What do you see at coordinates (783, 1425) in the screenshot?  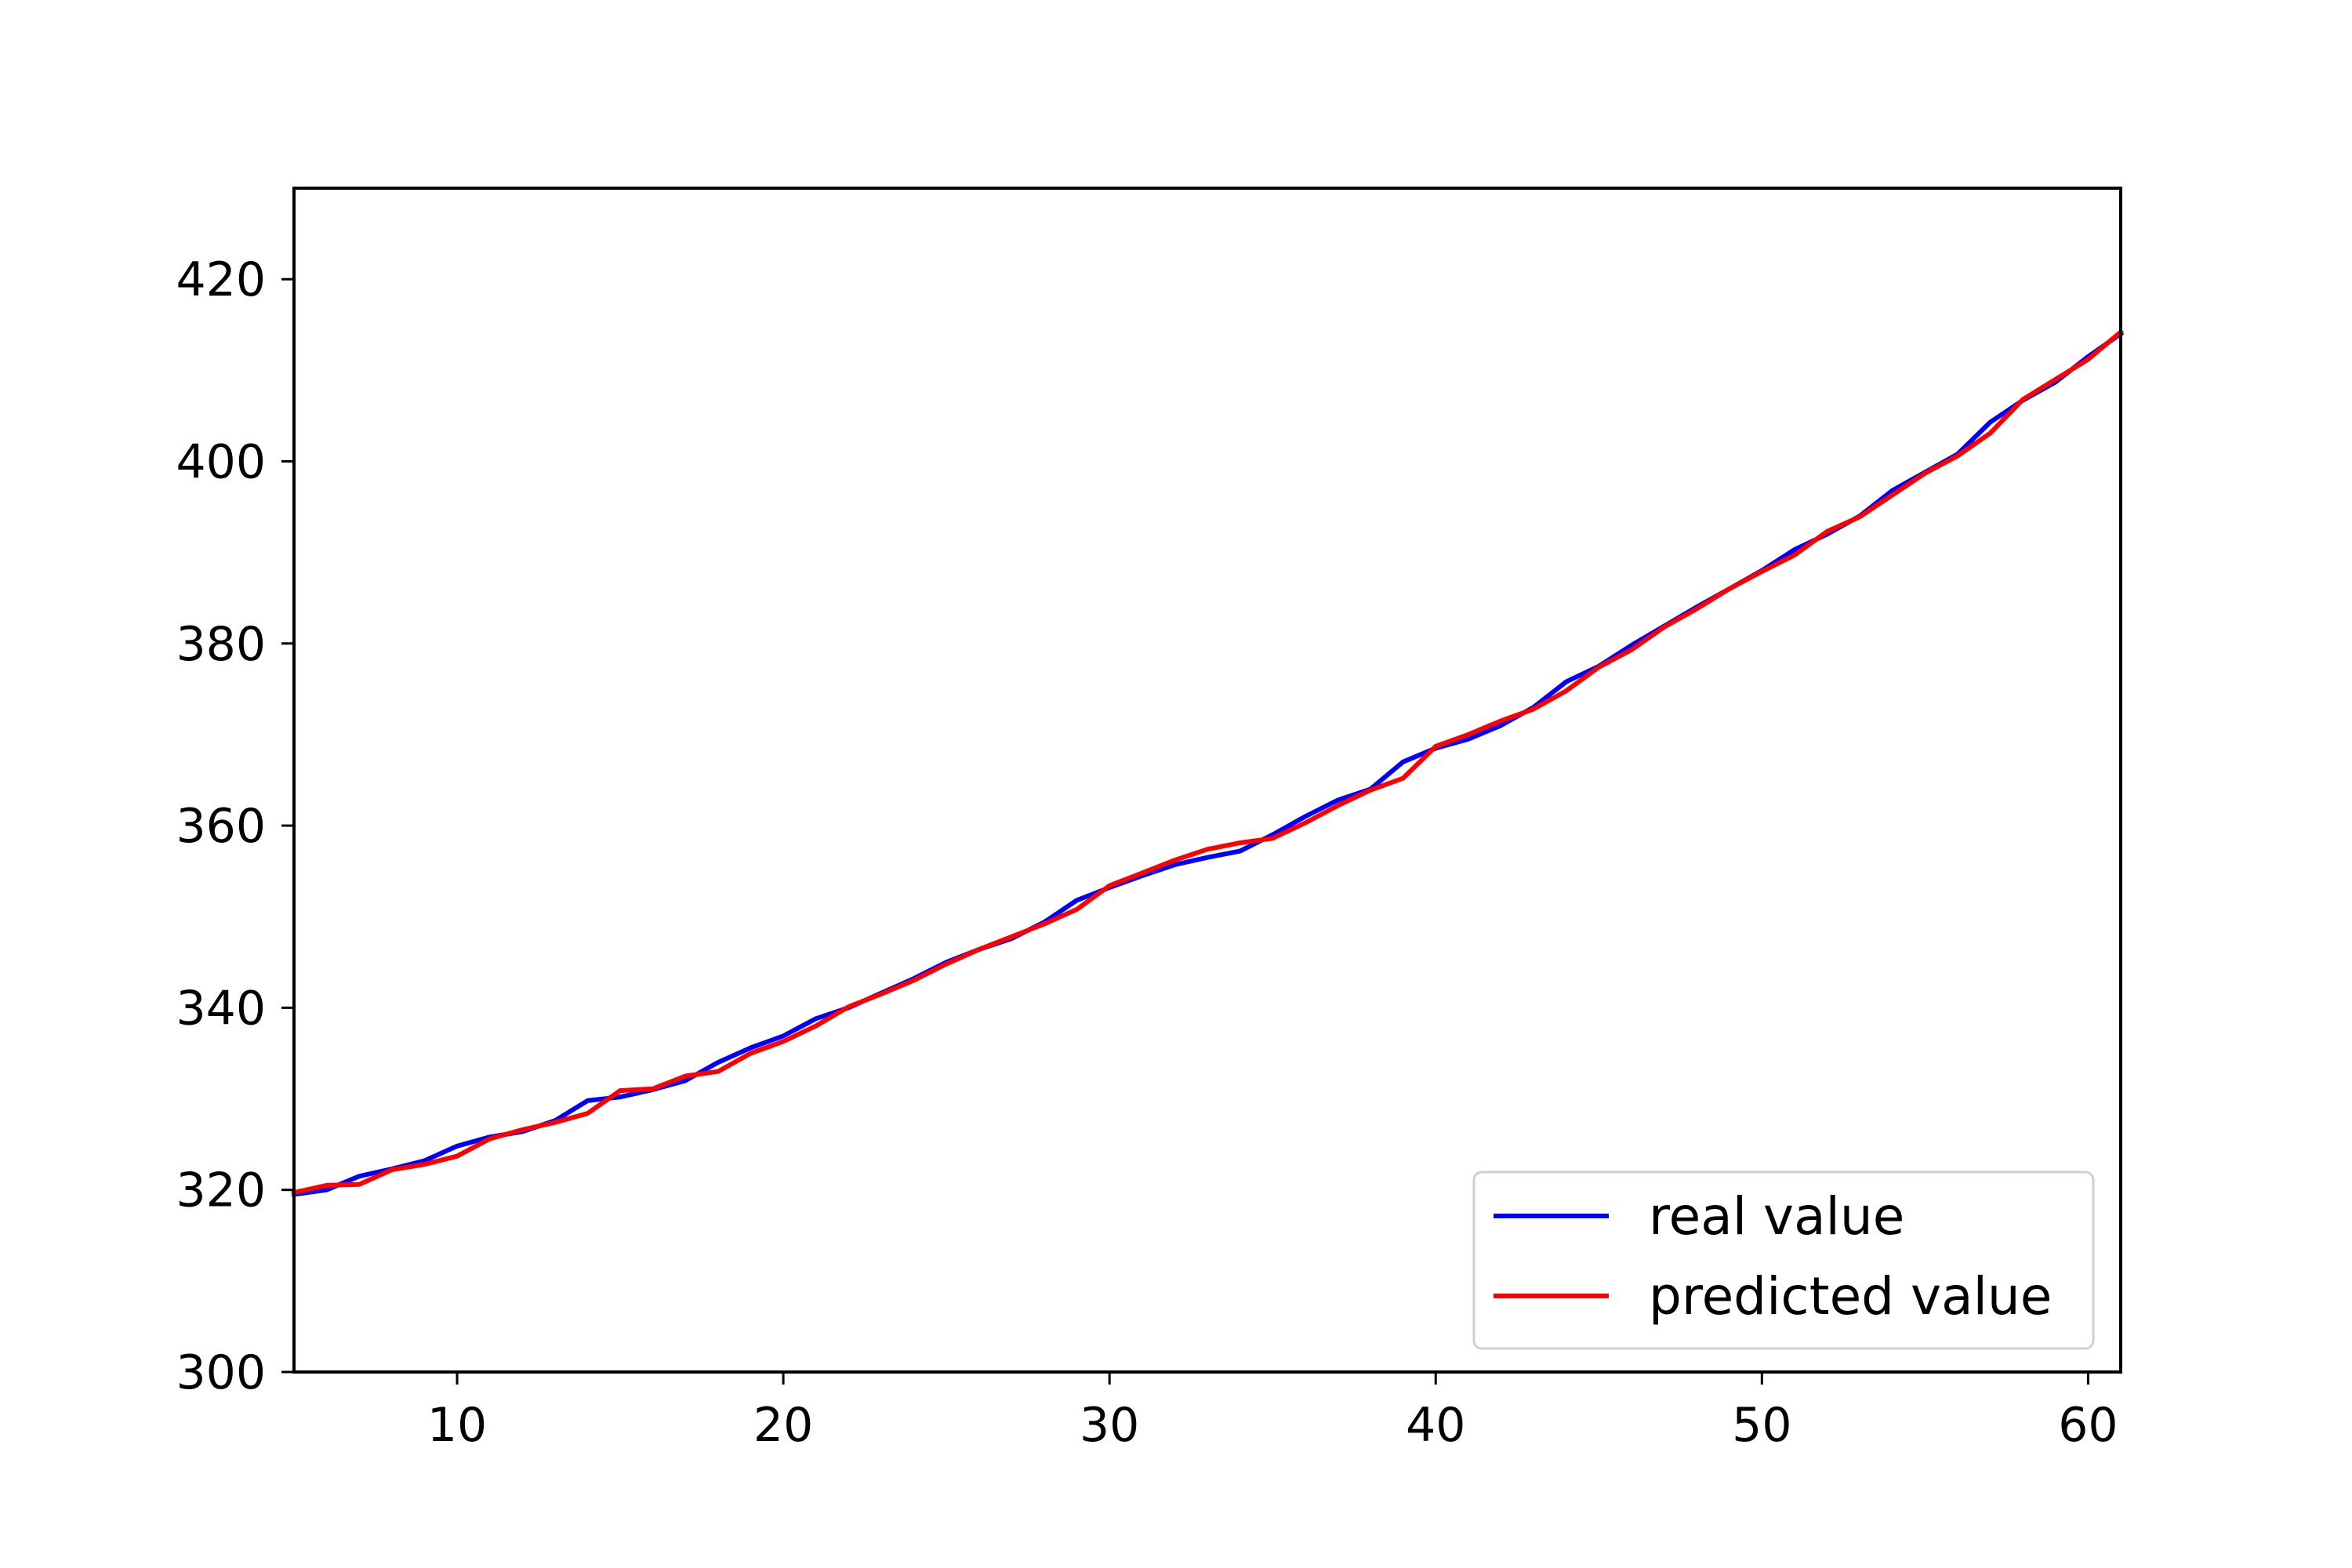 I see `x-tick-label: 20` at bounding box center [783, 1425].